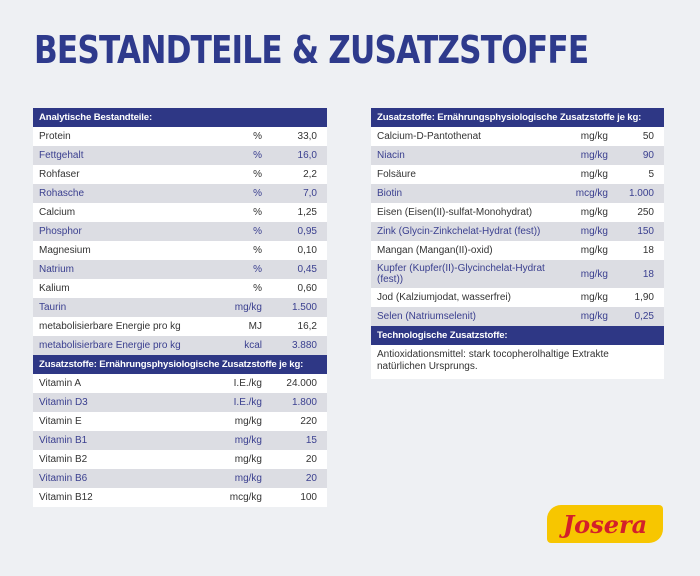 The image size is (700, 576). I want to click on row-value: 90, so click(648, 155).